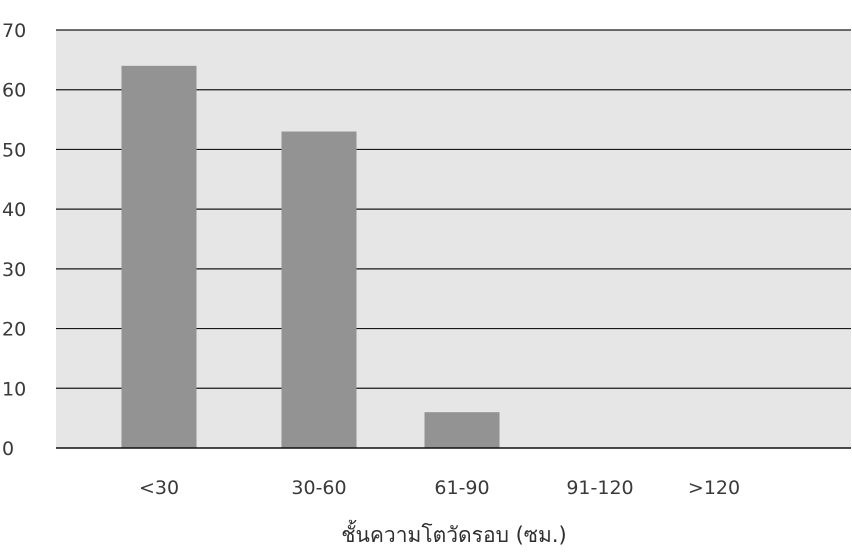 This screenshot has height=553, width=852. Describe the element at coordinates (714, 488) in the screenshot. I see `x-tick-label: >120` at that location.